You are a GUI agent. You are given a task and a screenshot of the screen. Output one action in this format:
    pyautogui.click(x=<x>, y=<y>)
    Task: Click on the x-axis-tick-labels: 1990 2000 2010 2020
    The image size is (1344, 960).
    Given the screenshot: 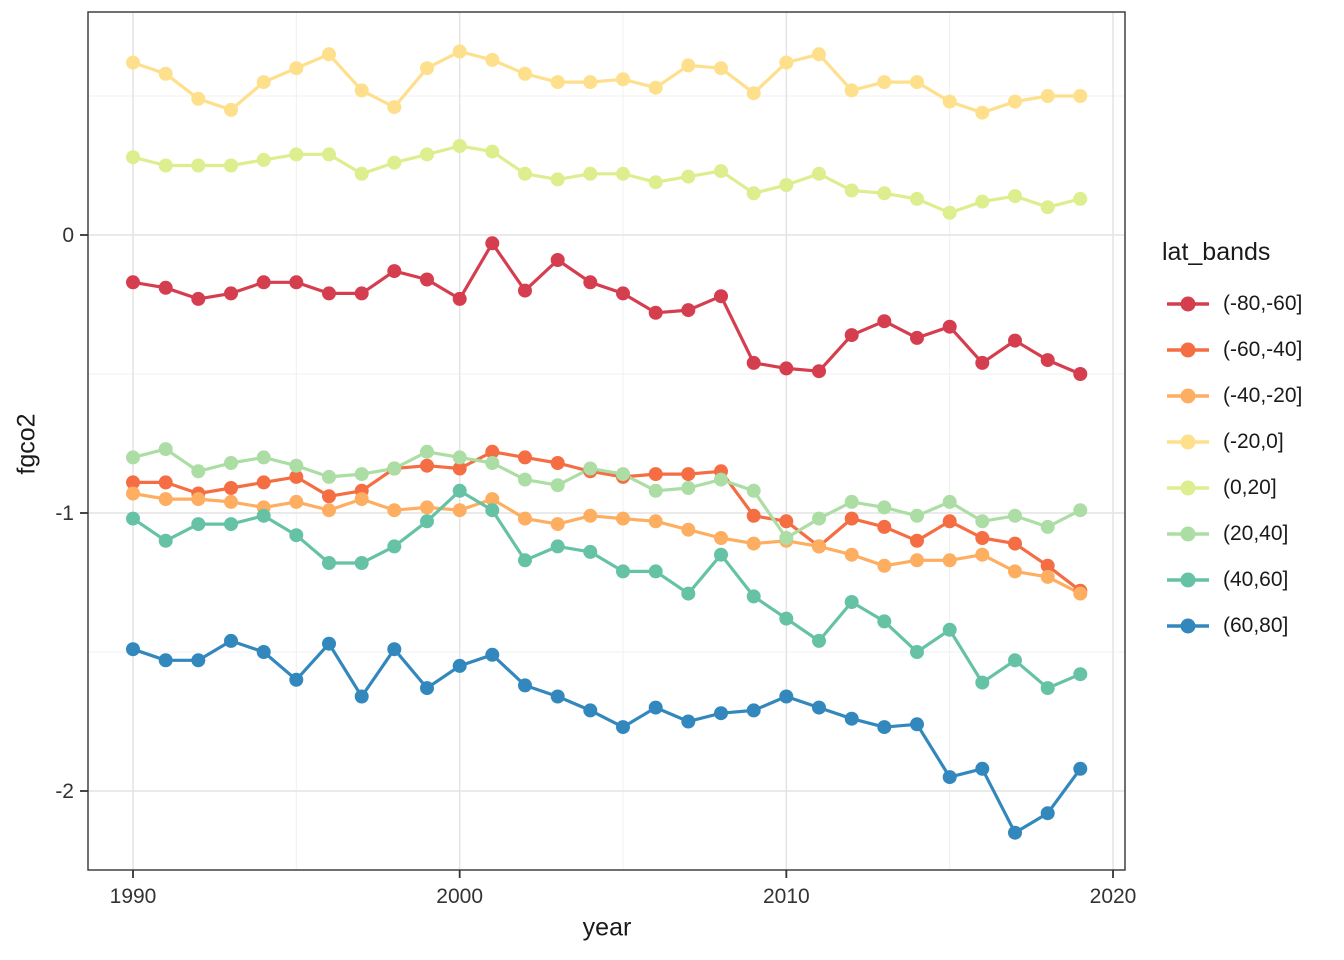 What is the action you would take?
    pyautogui.click(x=623, y=896)
    